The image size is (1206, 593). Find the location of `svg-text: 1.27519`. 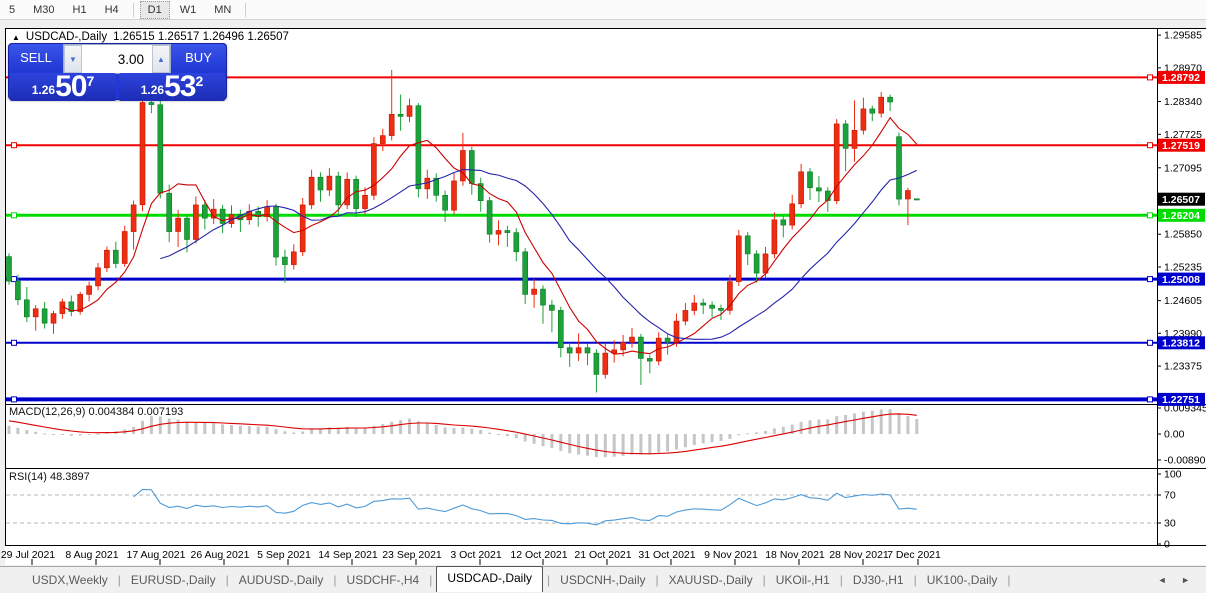

svg-text: 1.27519 is located at coordinates (1181, 146).